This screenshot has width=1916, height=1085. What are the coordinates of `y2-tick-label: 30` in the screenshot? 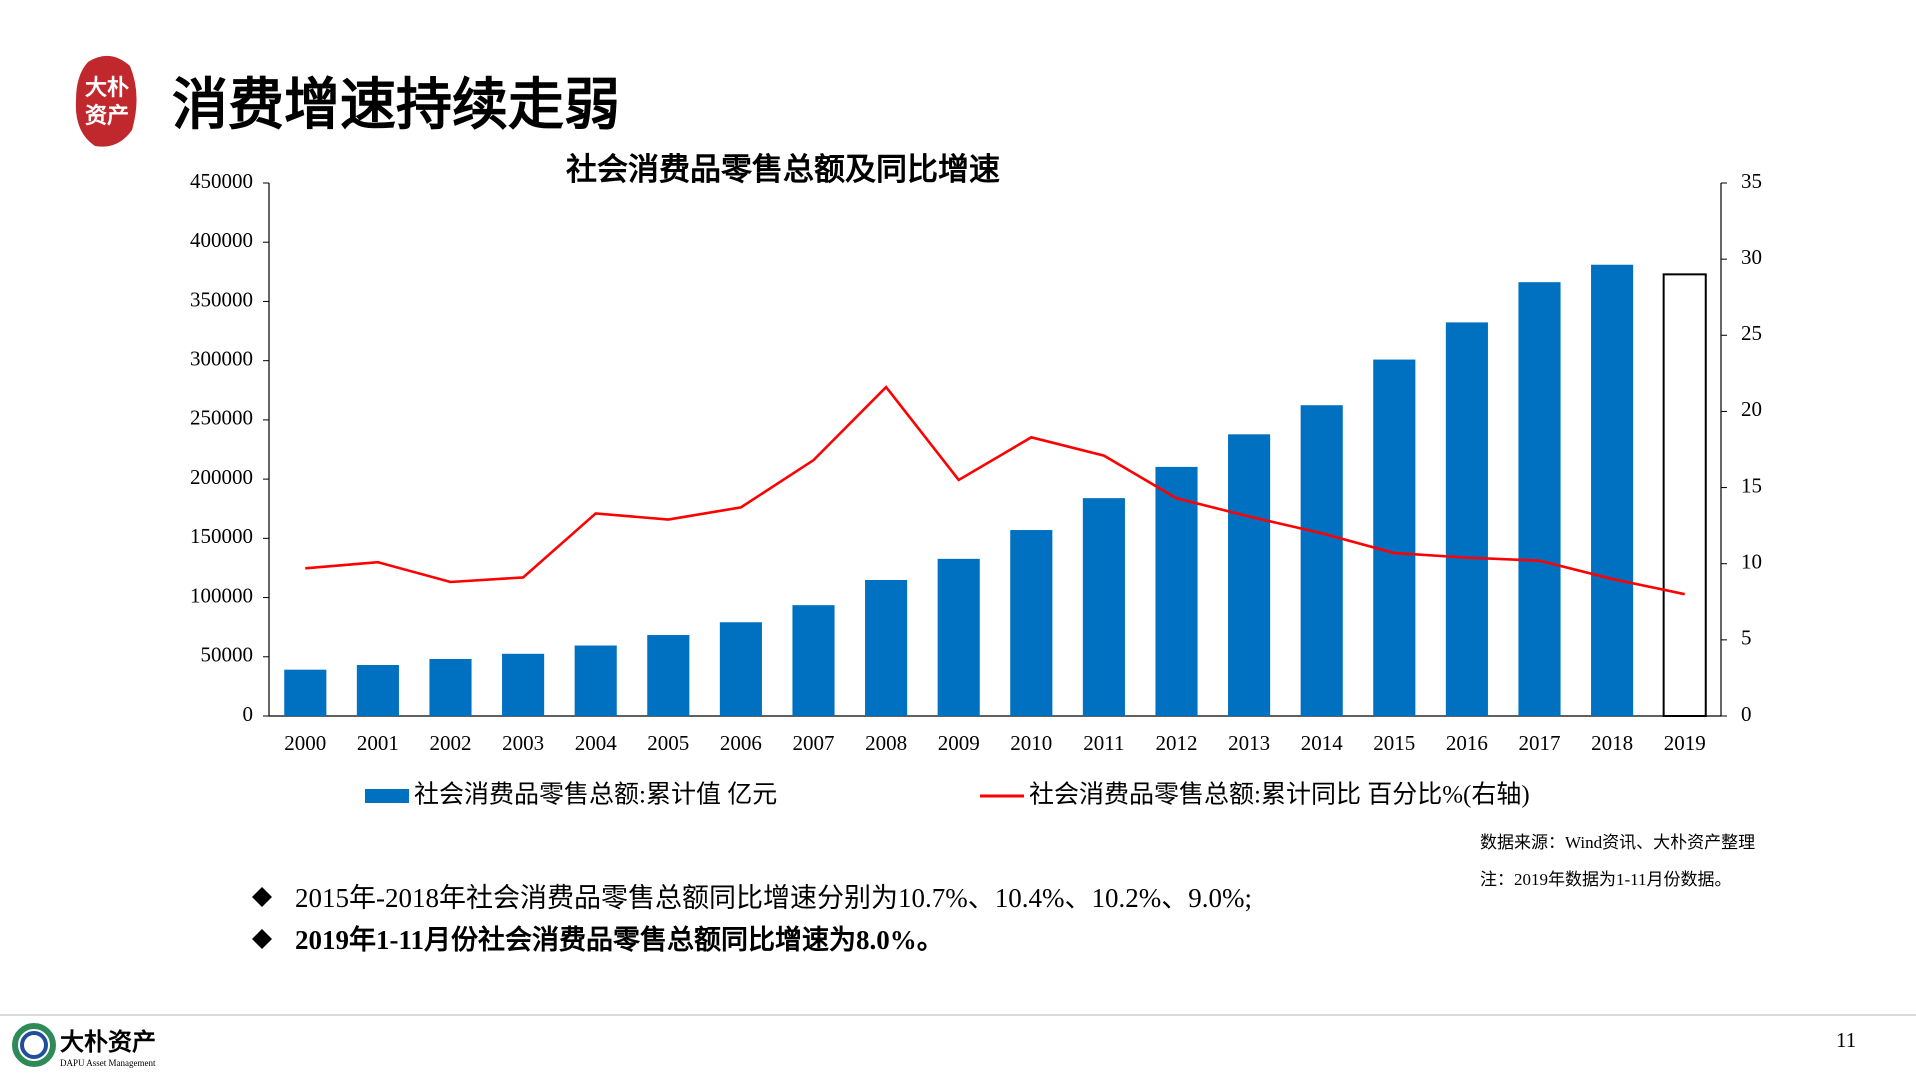 It's located at (1751, 257).